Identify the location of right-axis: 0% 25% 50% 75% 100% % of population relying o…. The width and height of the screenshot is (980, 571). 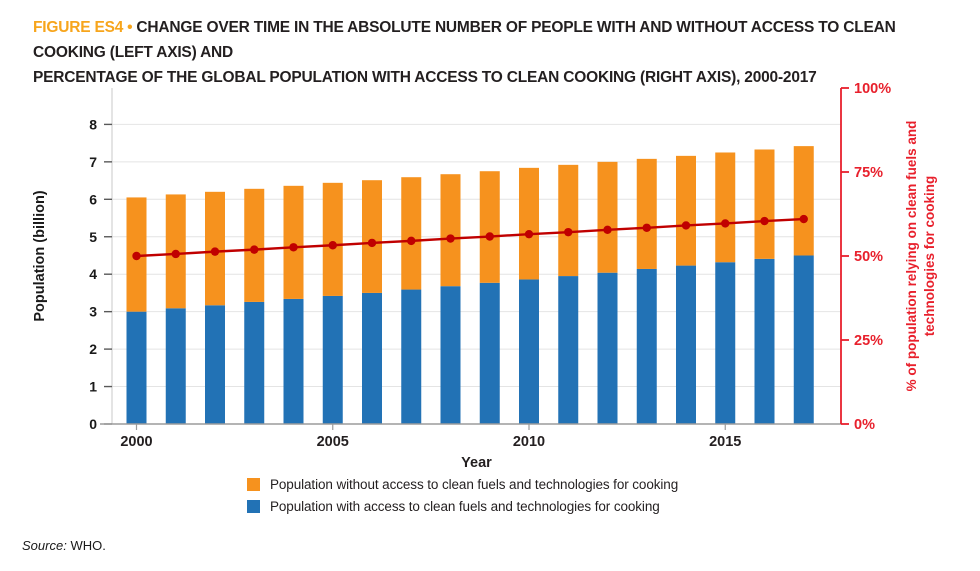
(888, 257).